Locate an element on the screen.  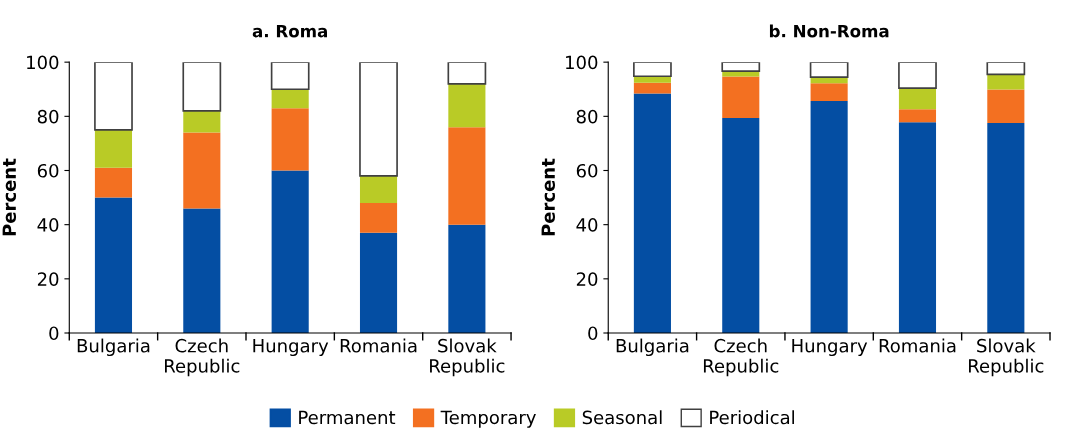
chart-title: a. Roma is located at coordinates (289, 31).